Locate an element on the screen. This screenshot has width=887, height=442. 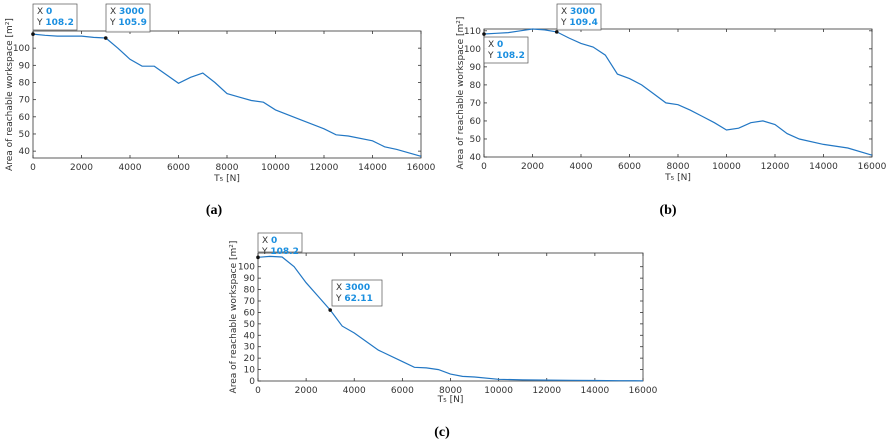
y-tick-label: 30 is located at coordinates (250, 348).